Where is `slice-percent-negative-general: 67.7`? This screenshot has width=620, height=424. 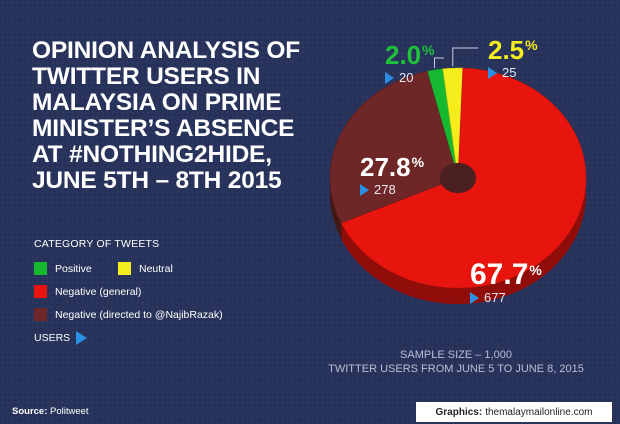 slice-percent-negative-general: 67.7 is located at coordinates (499, 274).